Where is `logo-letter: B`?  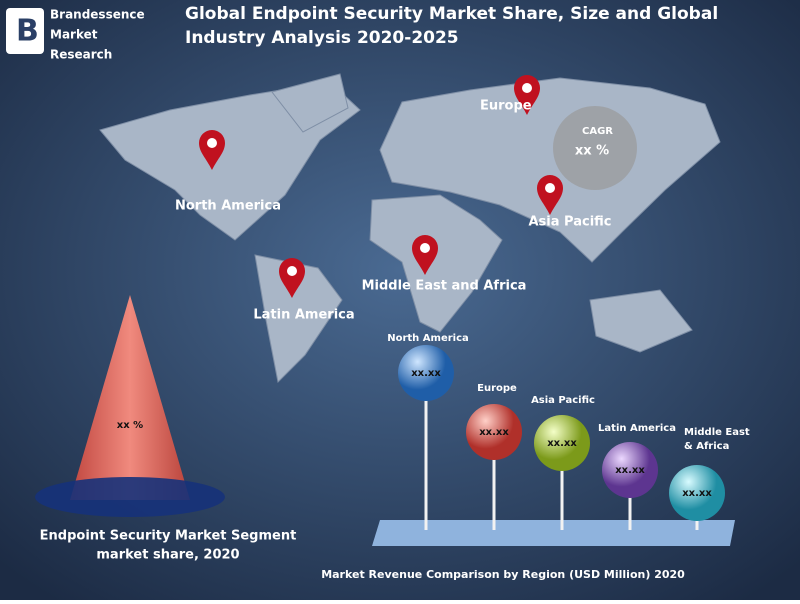 logo-letter: B is located at coordinates (27, 31).